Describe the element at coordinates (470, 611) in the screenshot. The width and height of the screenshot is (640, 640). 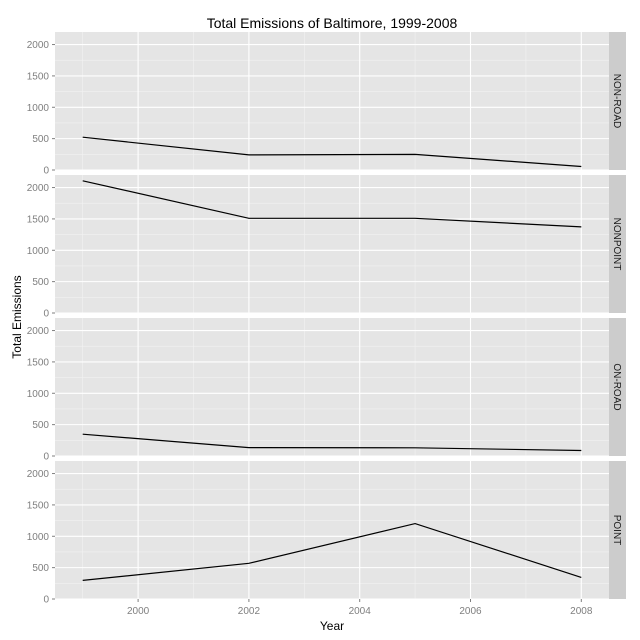
I see `x-tick-label: 2006` at that location.